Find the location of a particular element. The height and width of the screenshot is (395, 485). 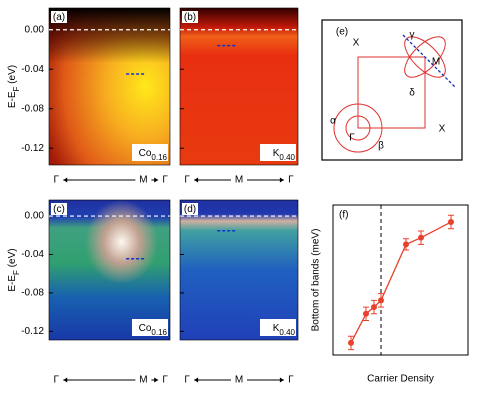

diagram-frame is located at coordinates (392, 90).